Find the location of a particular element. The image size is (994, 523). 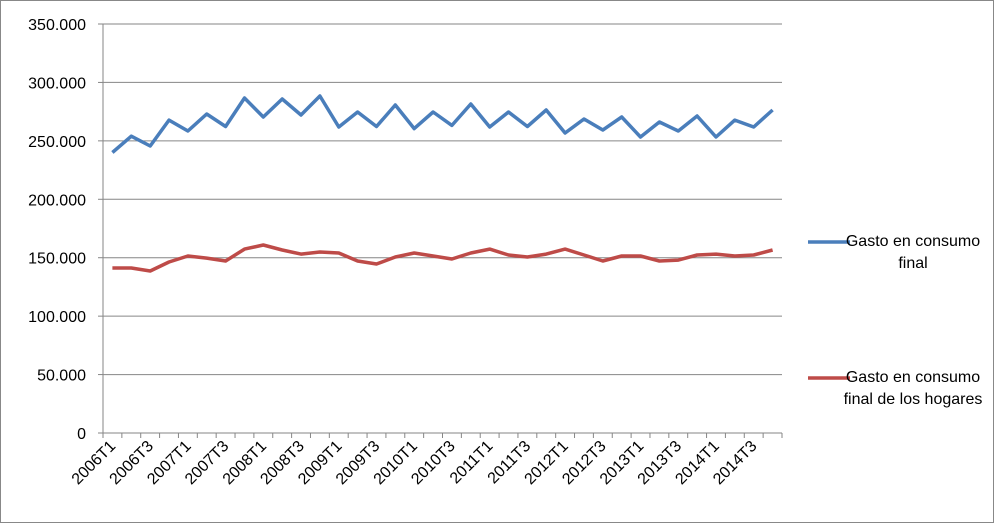

y-tick-label: 350.000 is located at coordinates (57, 25).